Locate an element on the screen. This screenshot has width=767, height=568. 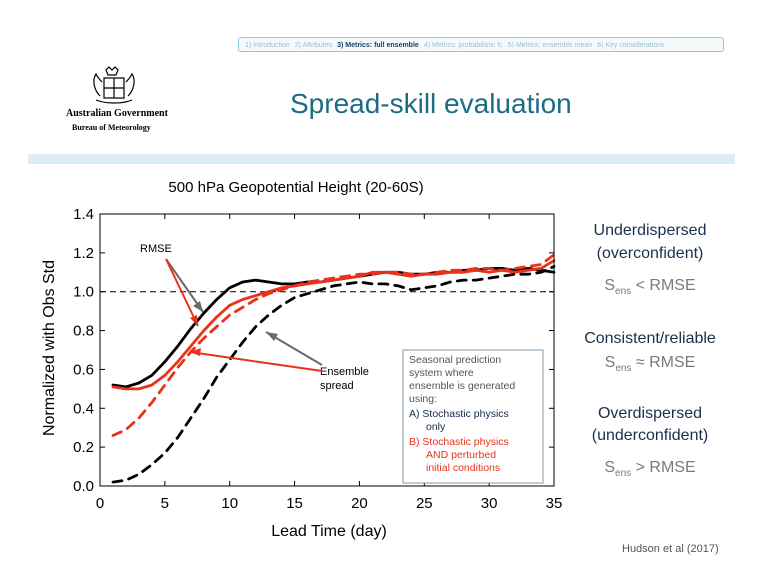
legend-line-4: using: is located at coordinates (423, 399).